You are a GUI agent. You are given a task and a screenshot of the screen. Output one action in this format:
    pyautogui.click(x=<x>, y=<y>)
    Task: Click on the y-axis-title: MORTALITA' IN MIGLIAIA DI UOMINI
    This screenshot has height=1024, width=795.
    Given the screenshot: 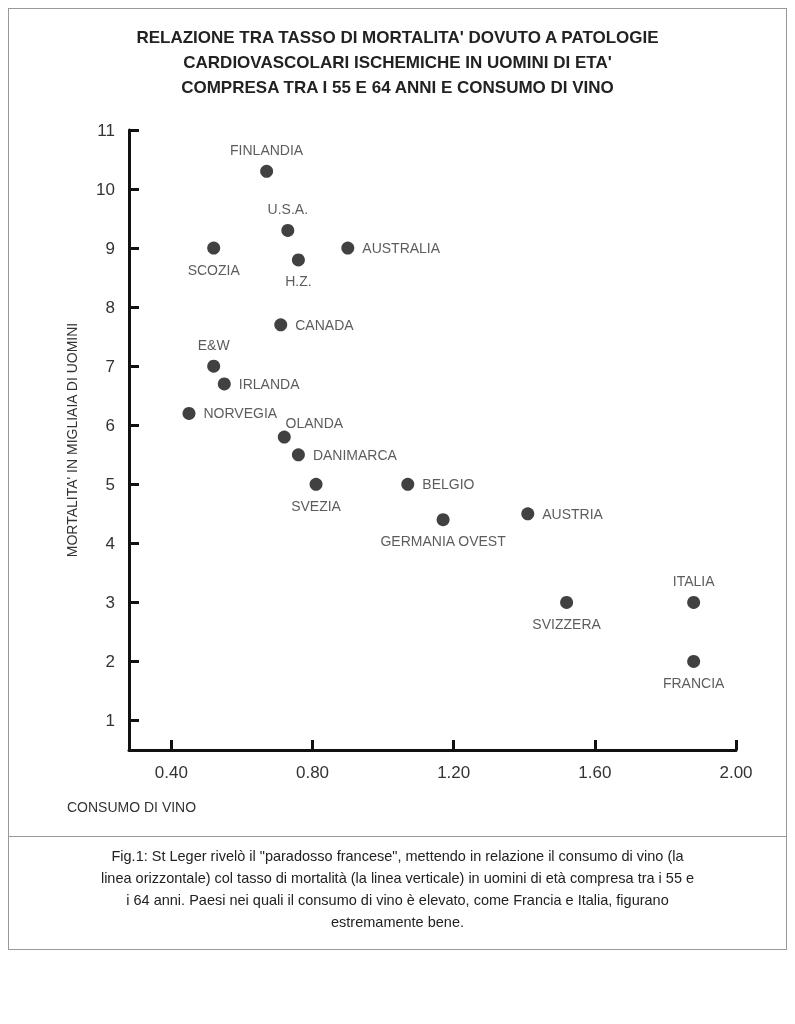 What is the action you would take?
    pyautogui.click(x=72, y=440)
    